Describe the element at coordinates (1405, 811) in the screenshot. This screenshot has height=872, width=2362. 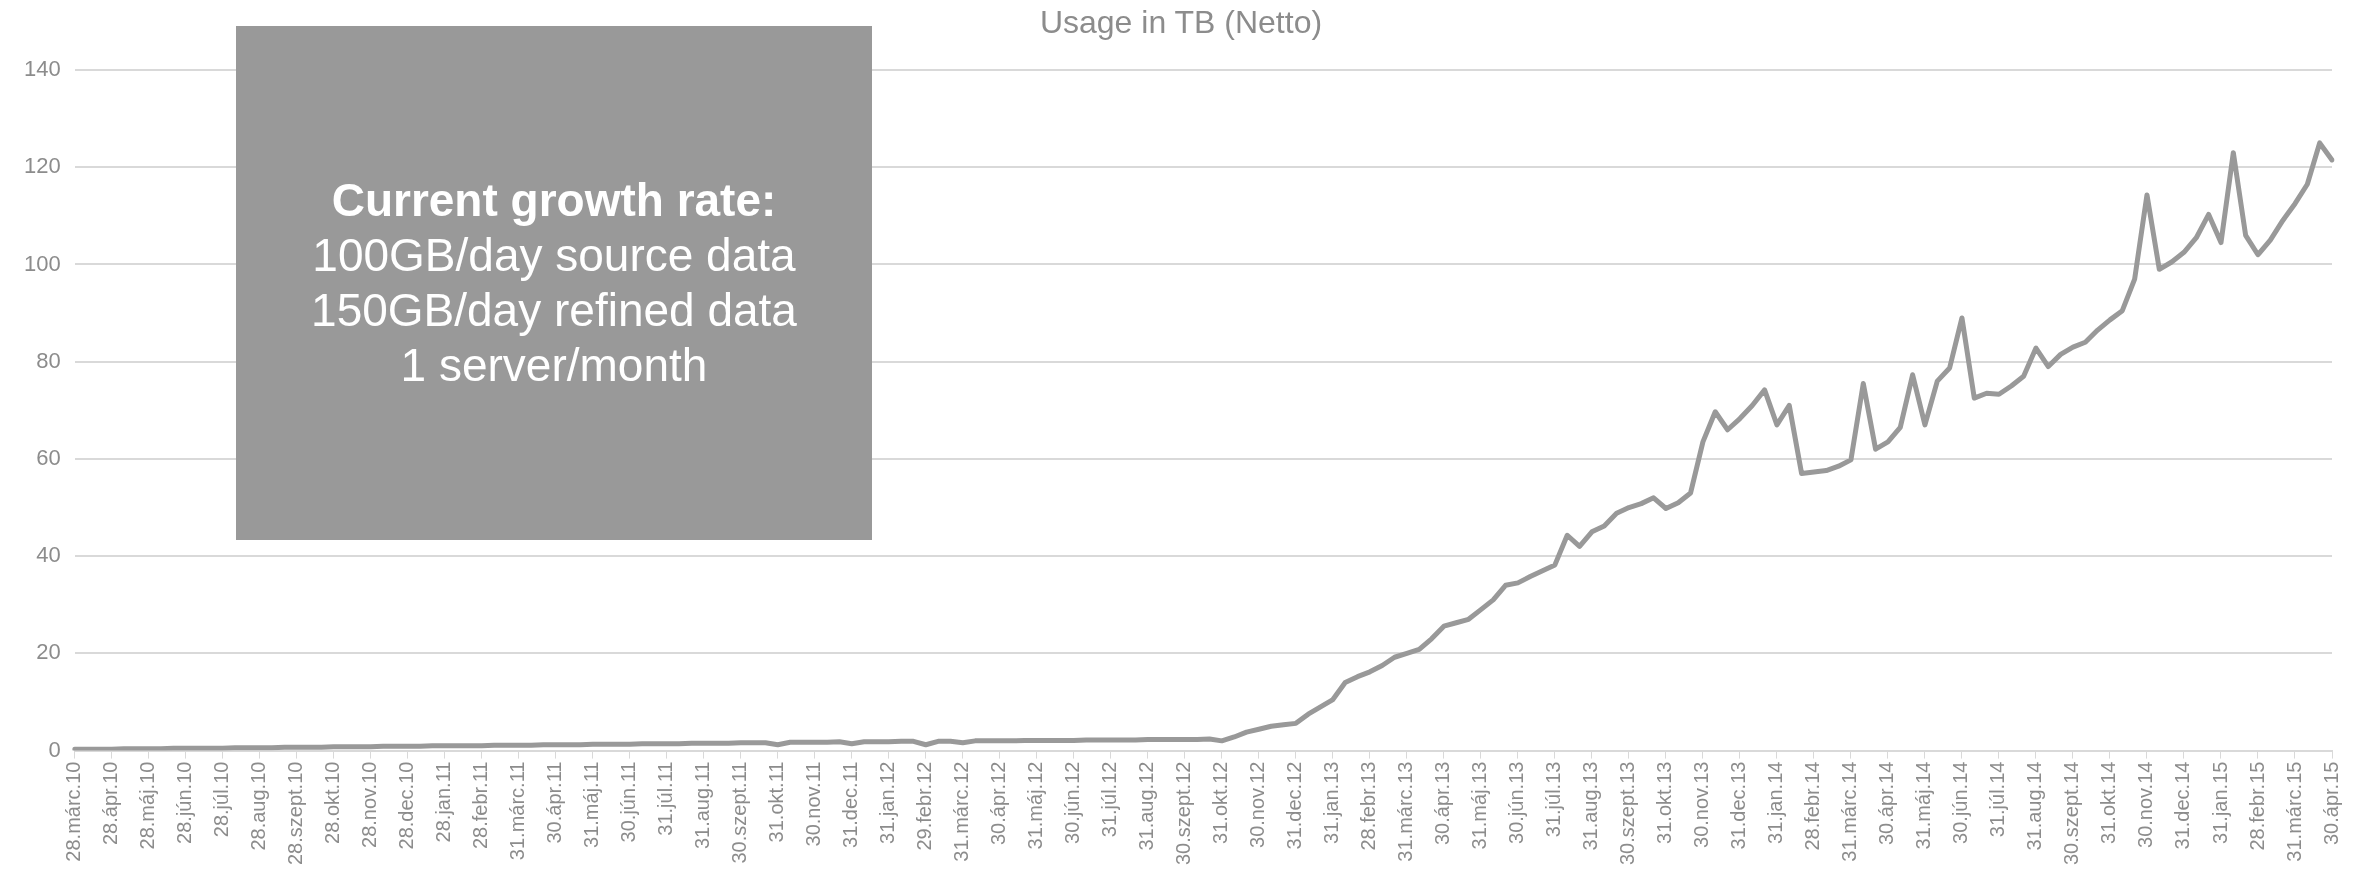
I see `x-tick-label: 31.márc.13` at that location.